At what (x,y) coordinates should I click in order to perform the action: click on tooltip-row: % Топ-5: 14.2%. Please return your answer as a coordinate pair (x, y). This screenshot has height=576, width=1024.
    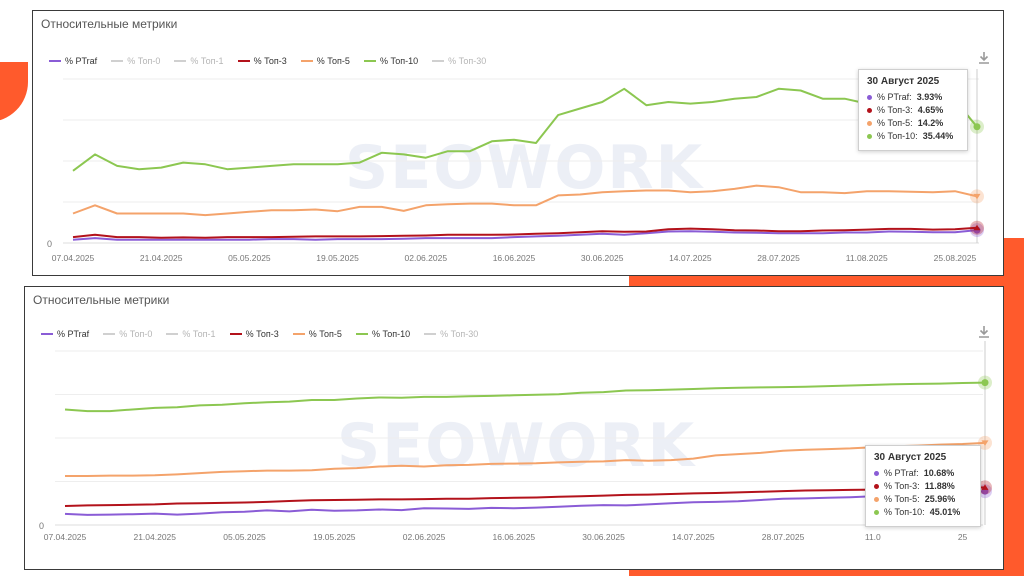
    Looking at the image, I should click on (913, 123).